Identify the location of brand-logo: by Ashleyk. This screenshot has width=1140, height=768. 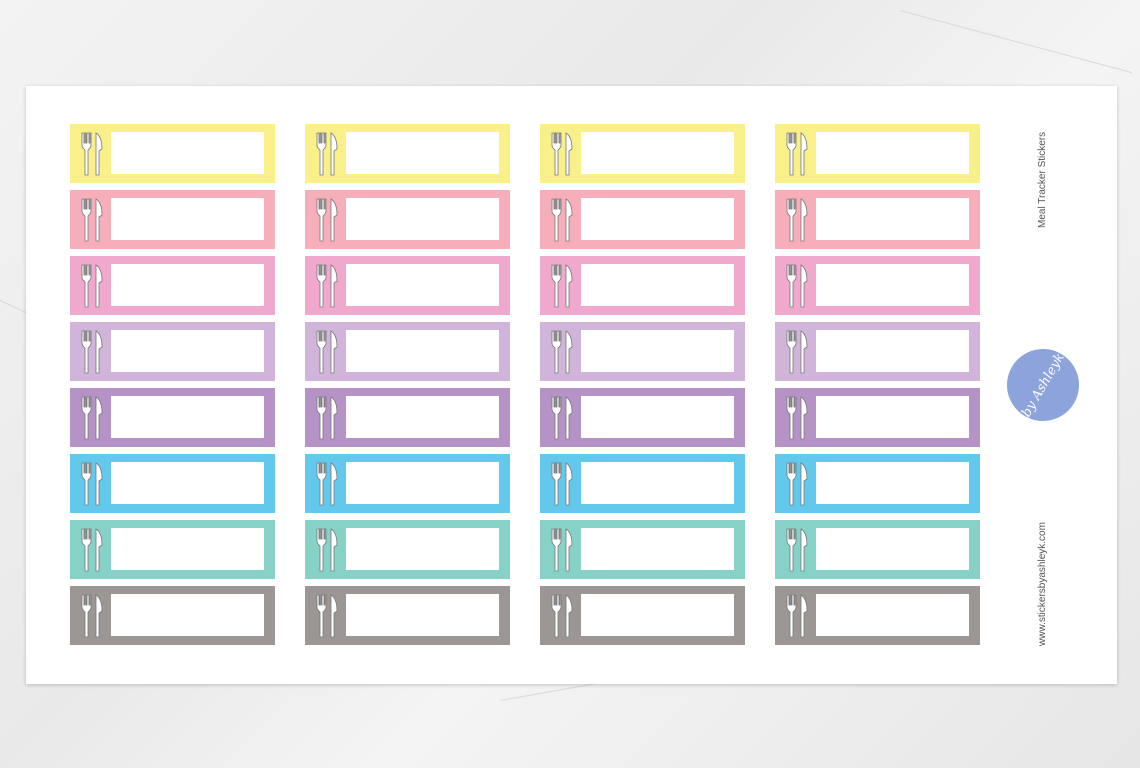
(1043, 385).